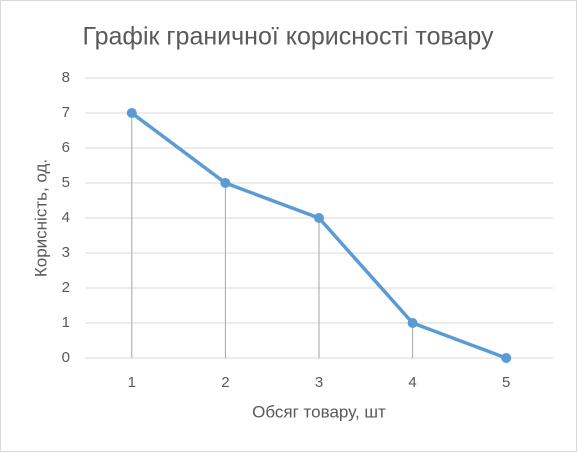 This screenshot has width=577, height=452. Describe the element at coordinates (66, 287) in the screenshot. I see `y-tick-label: 2` at that location.